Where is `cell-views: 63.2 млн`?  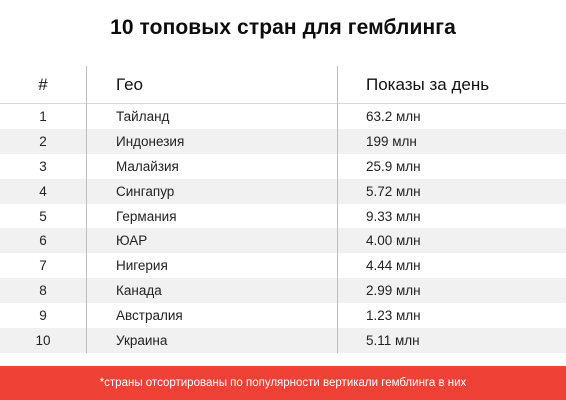 cell-views: 63.2 млн is located at coordinates (393, 116).